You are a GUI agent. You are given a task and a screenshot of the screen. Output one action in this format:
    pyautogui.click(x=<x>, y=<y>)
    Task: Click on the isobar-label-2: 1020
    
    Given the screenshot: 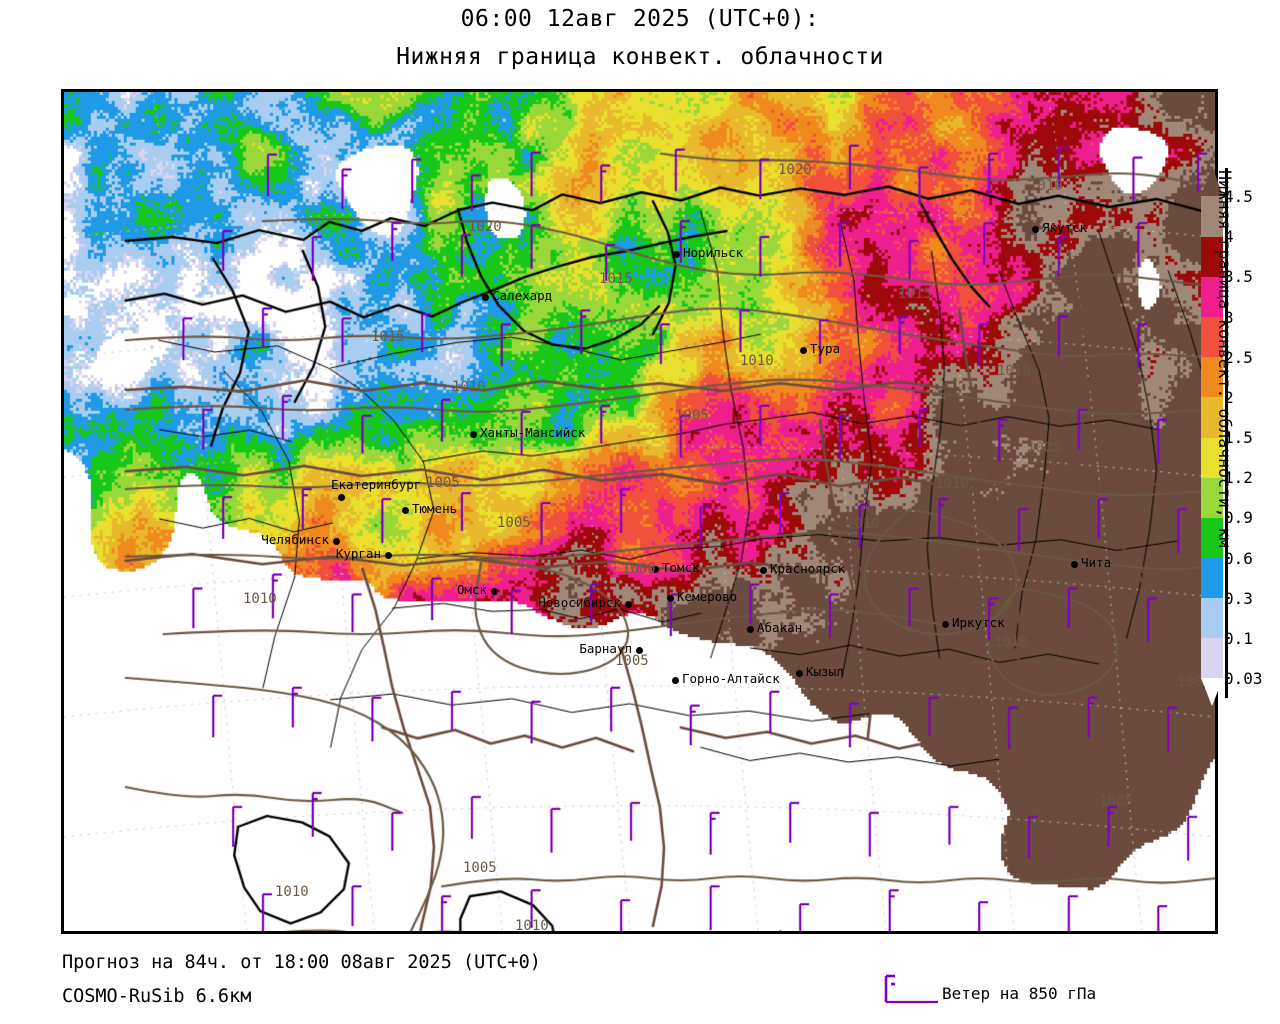 What is the action you would take?
    pyautogui.click(x=485, y=227)
    